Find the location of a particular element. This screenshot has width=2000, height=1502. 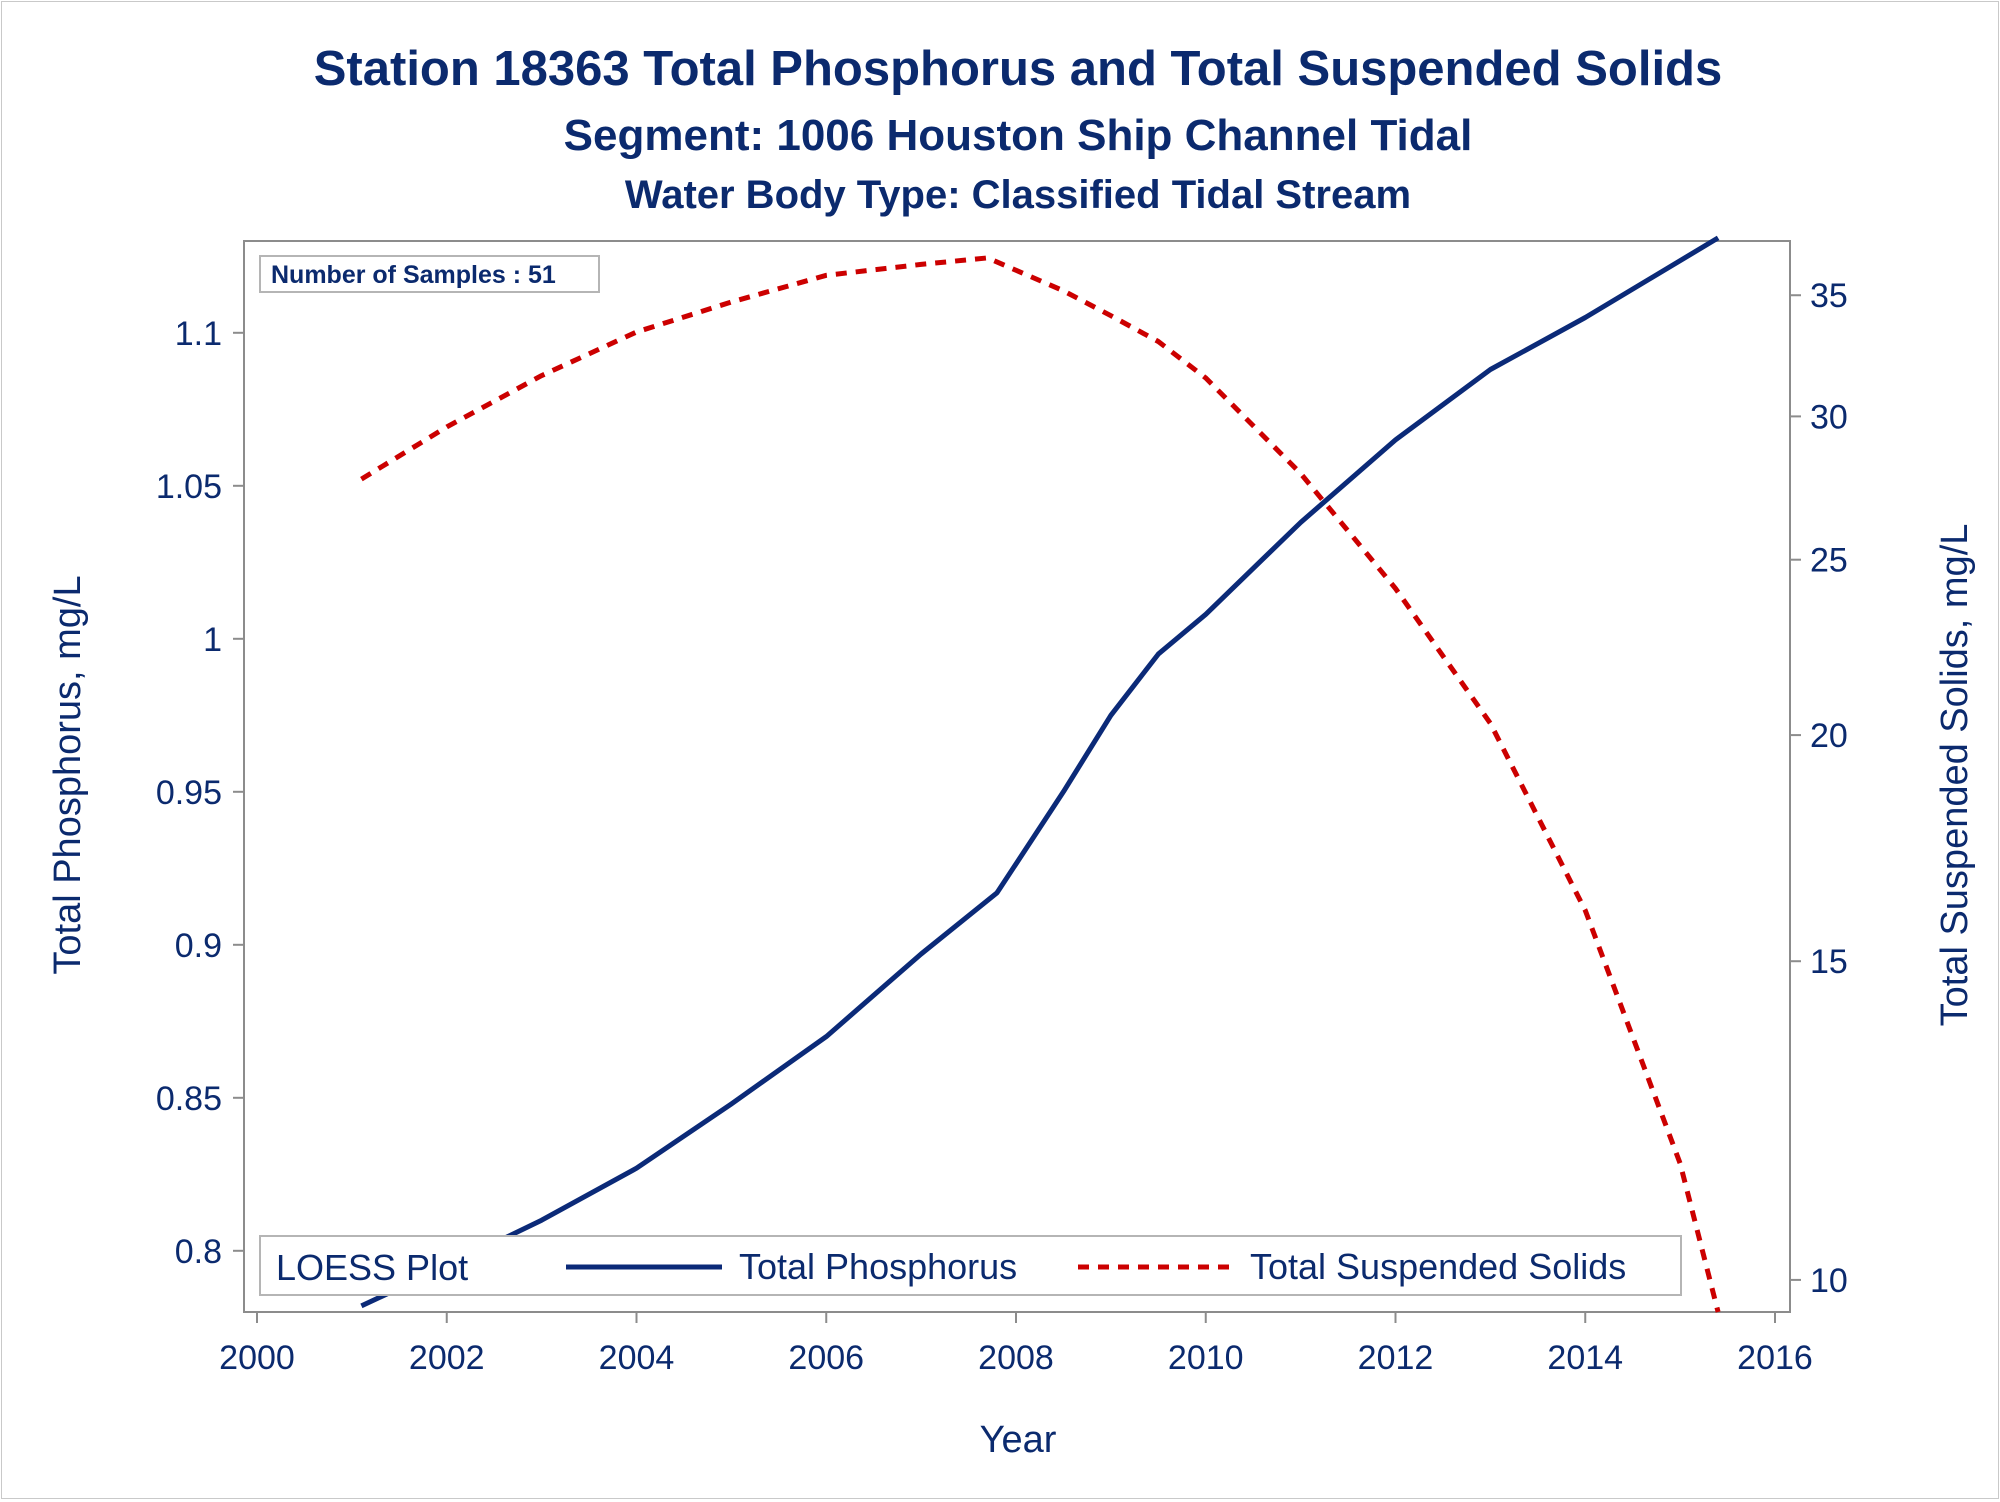

right-y-tick-label: 25 is located at coordinates (1829, 561).